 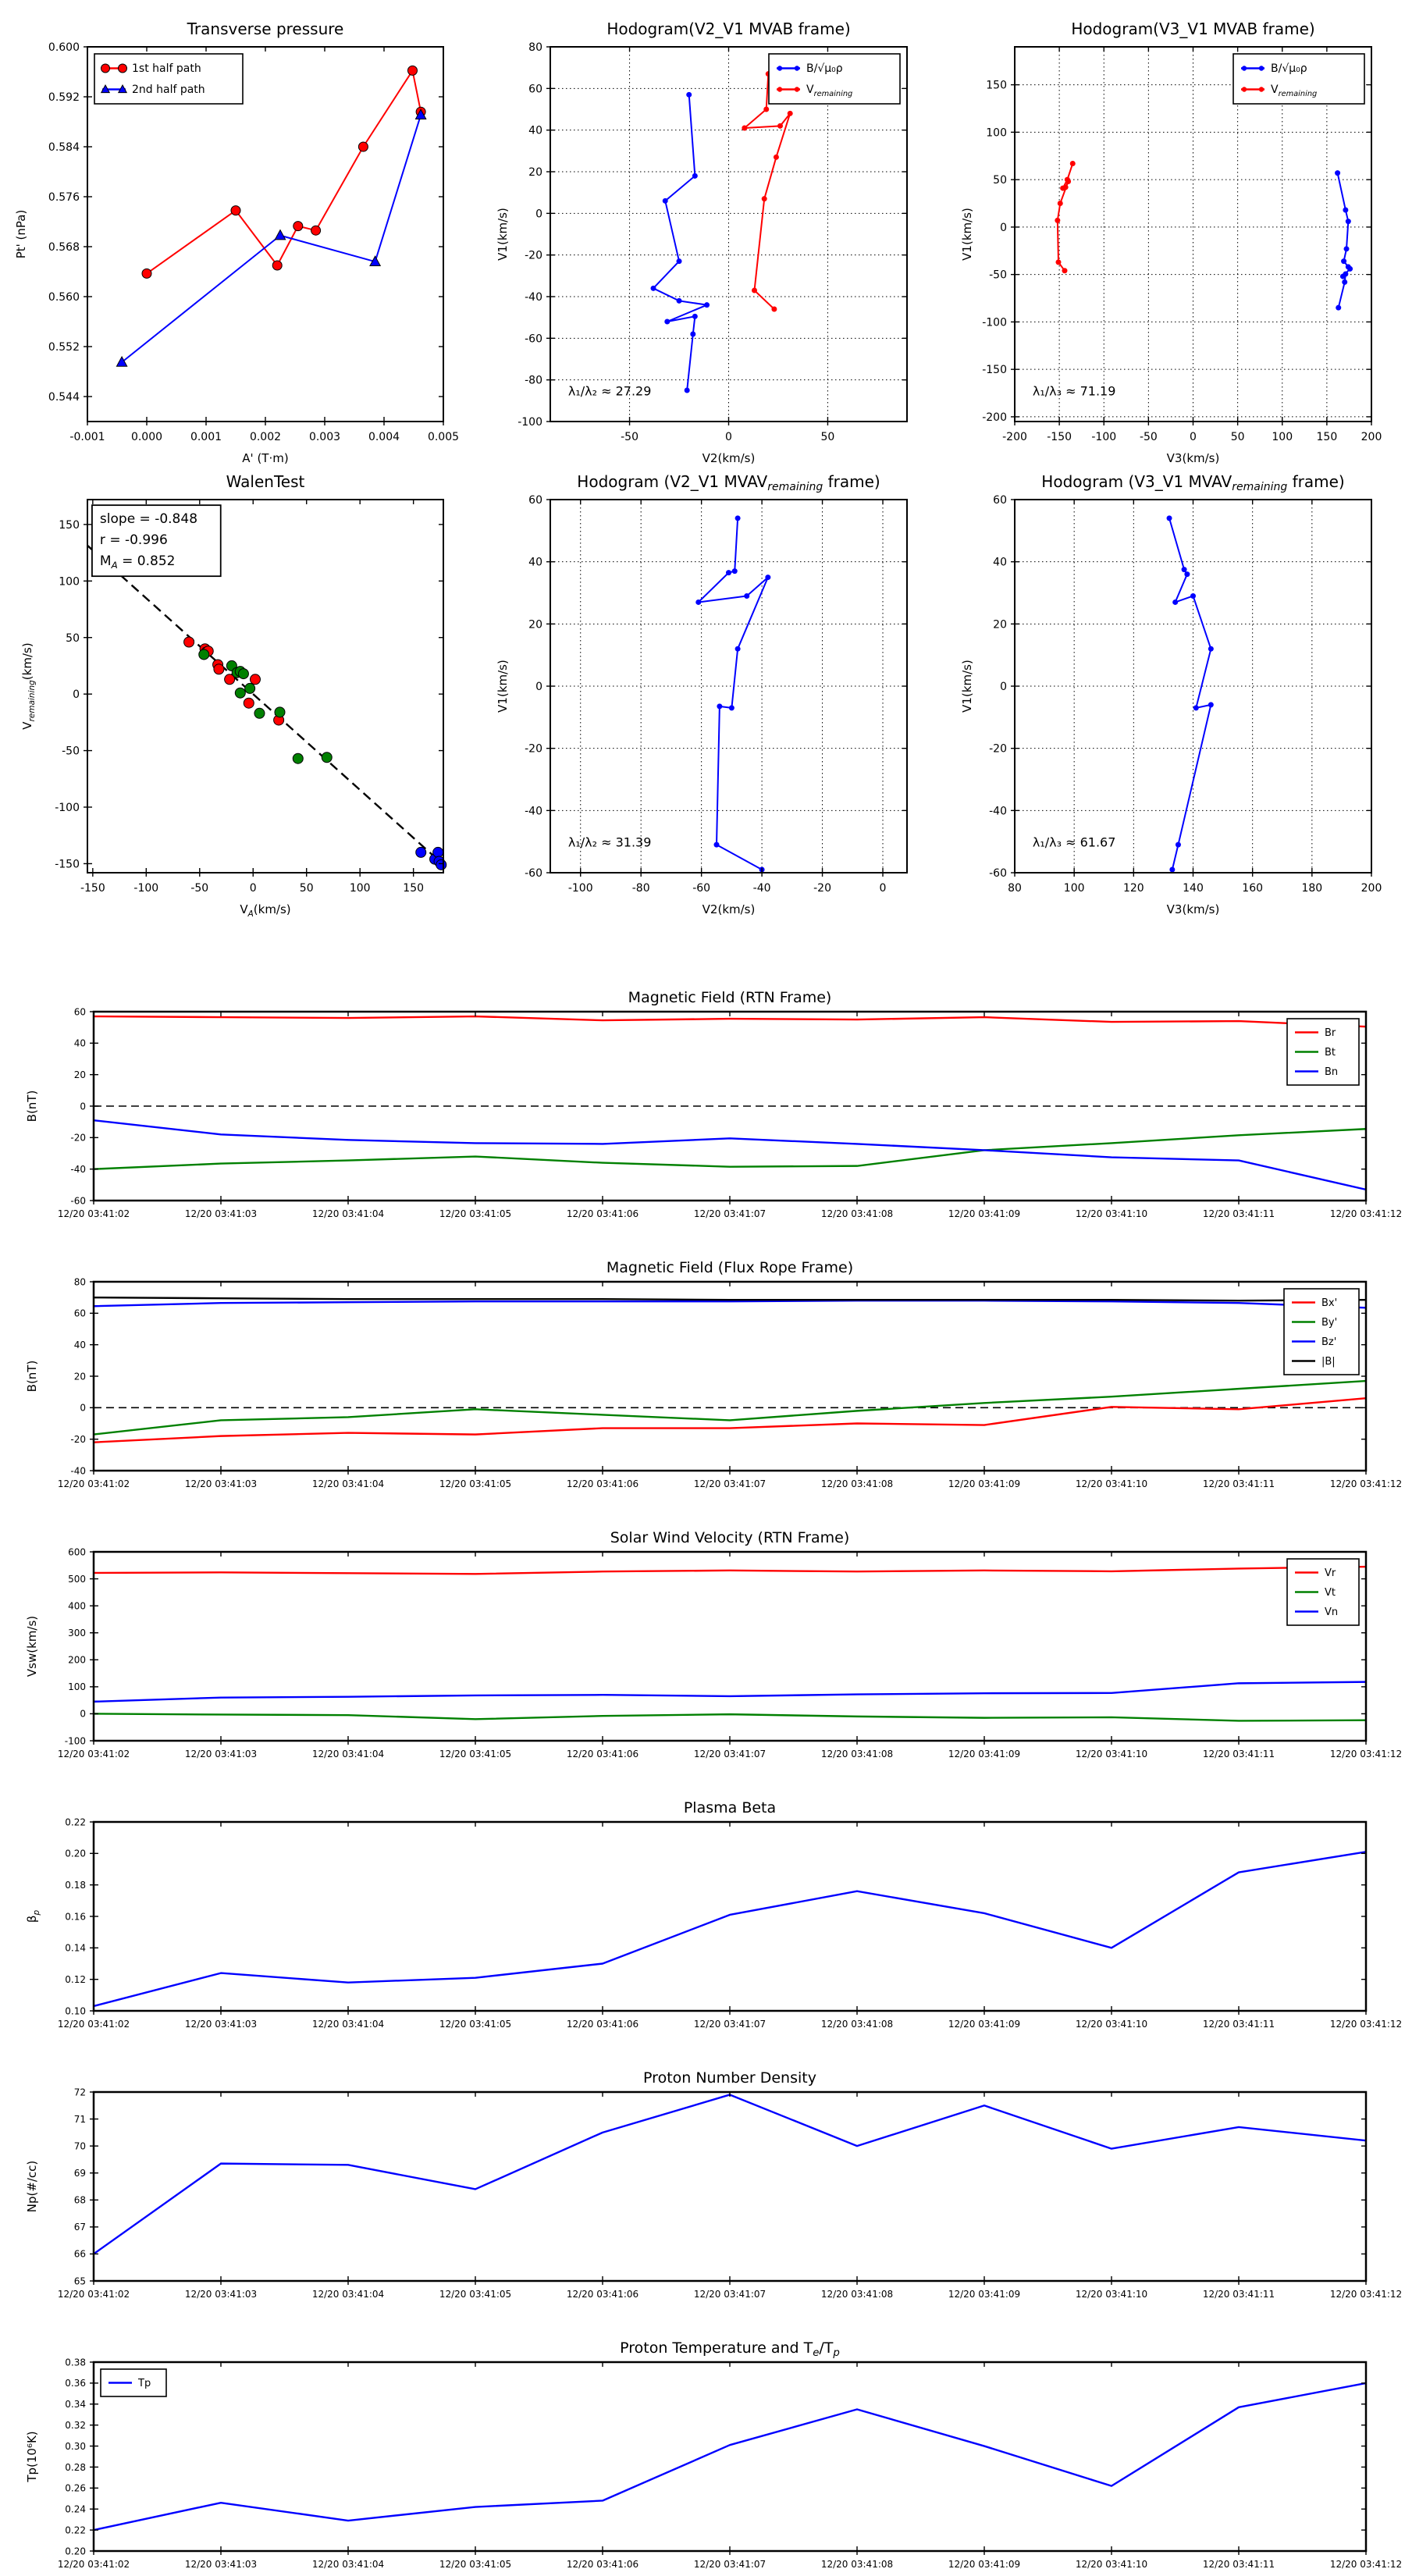 I want to click on svg-text: 2nd half path, so click(x=169, y=90).